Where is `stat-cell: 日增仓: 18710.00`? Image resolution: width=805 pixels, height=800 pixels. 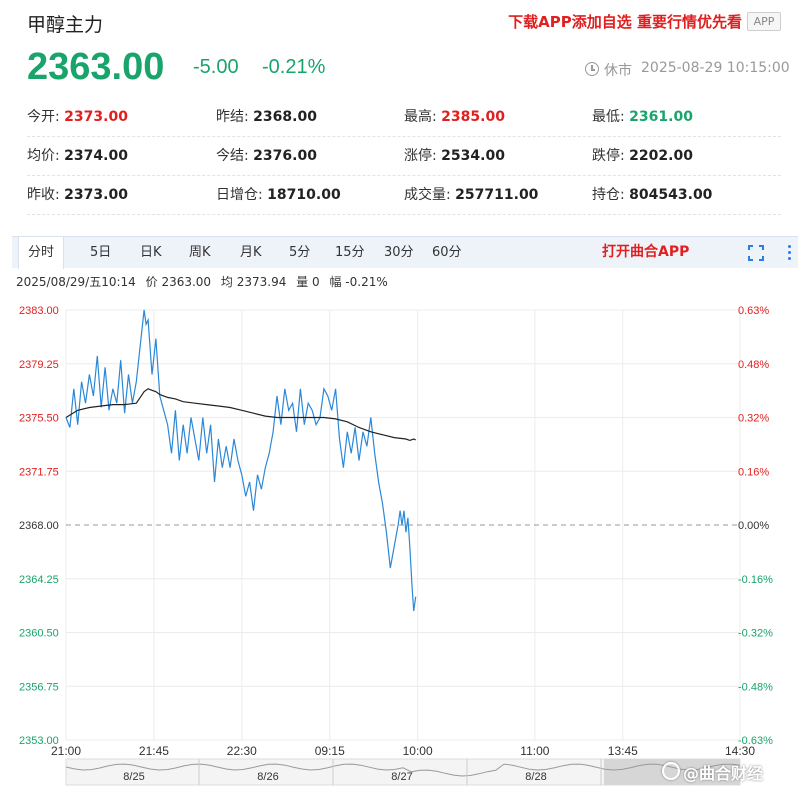 stat-cell: 日增仓: 18710.00 is located at coordinates (278, 195).